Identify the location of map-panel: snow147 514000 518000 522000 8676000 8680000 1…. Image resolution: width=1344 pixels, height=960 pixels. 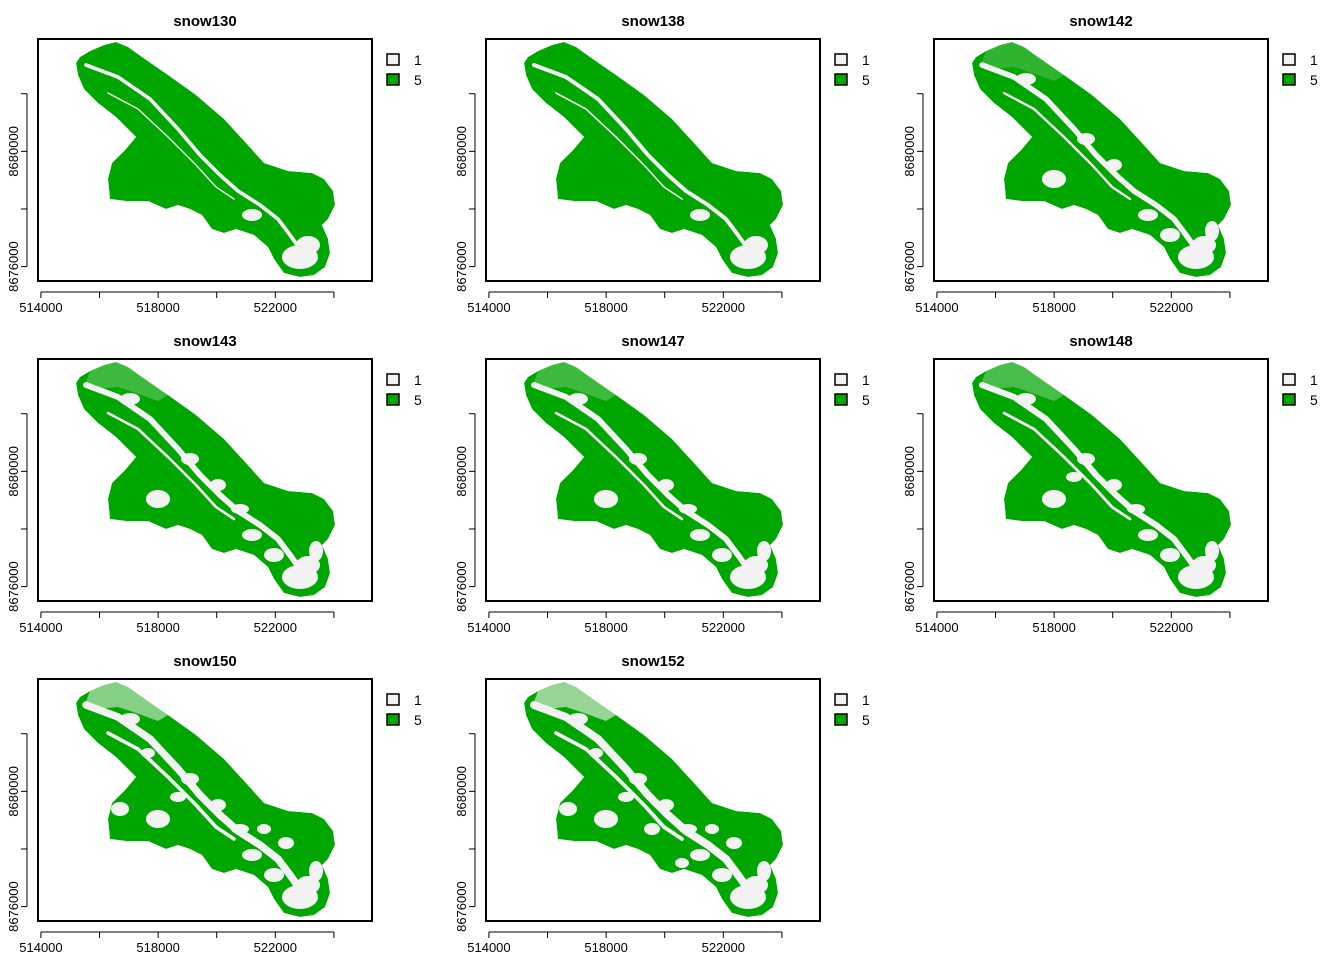
(662, 484).